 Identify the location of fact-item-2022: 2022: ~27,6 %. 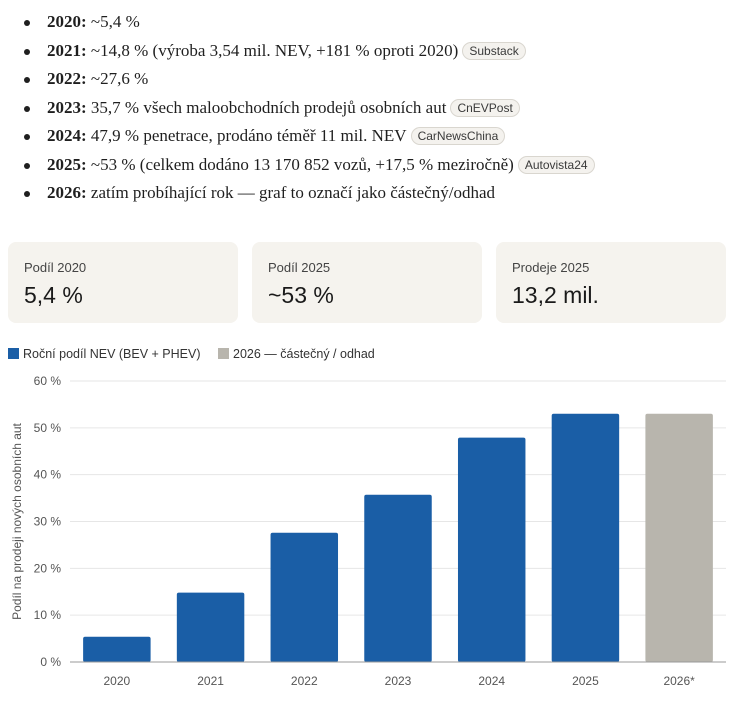
(371, 79).